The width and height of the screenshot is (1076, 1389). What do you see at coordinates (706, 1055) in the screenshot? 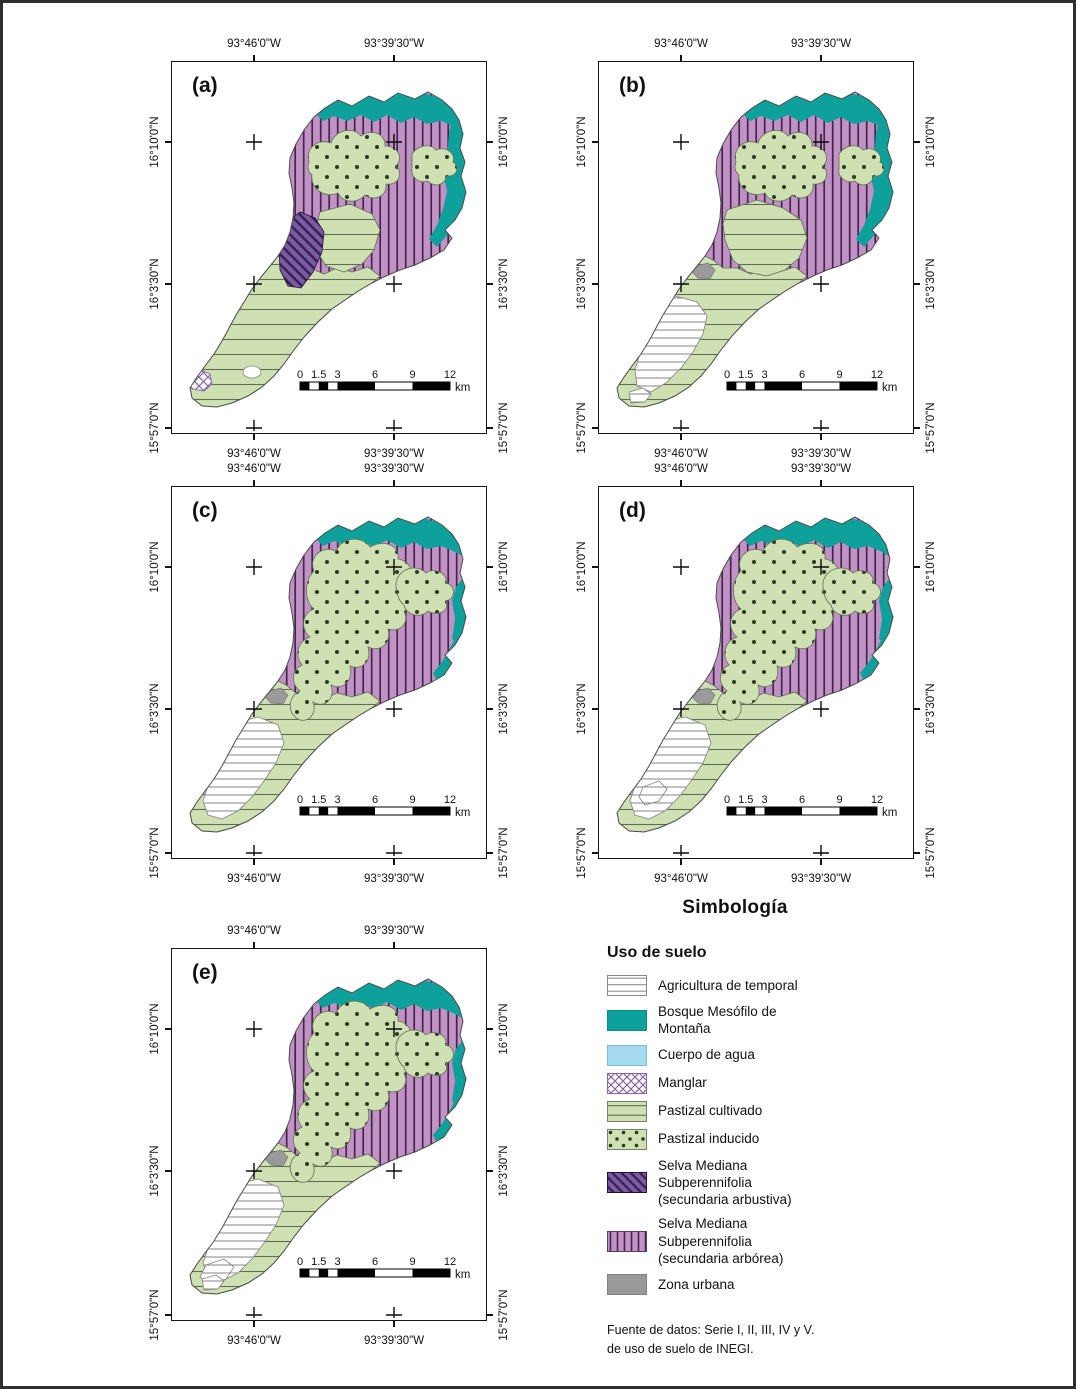
I see `legend-label: Cuerpo de agua` at bounding box center [706, 1055].